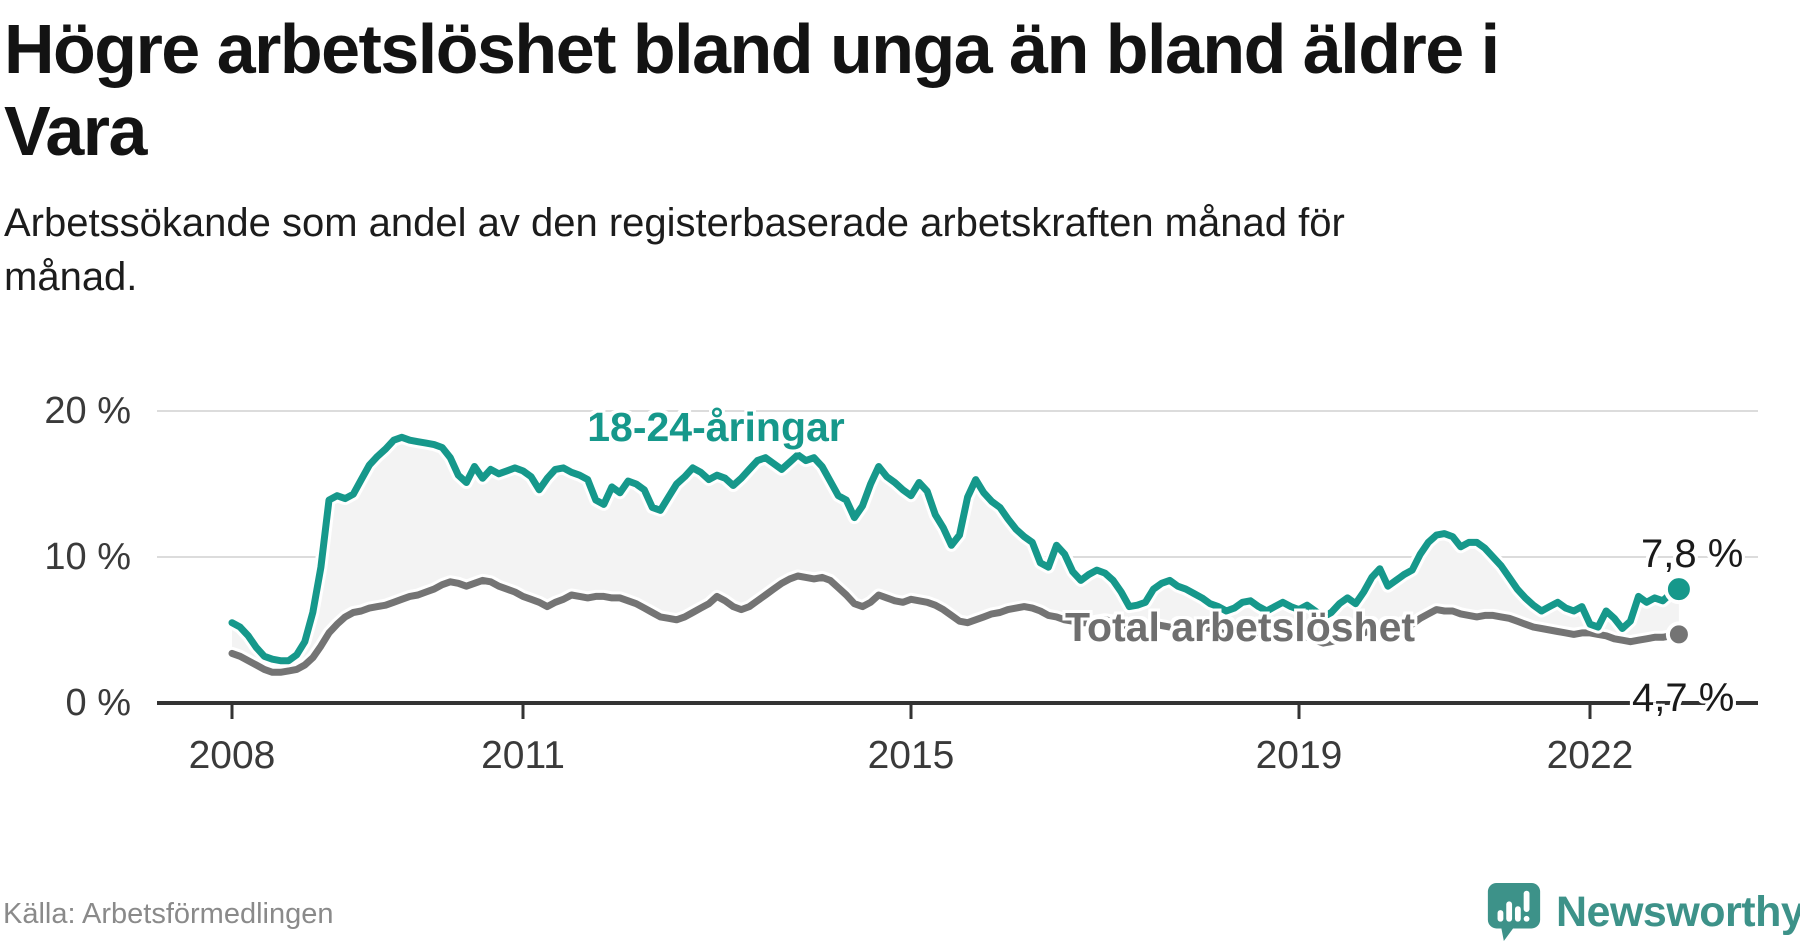  What do you see at coordinates (955, 624) in the screenshot?
I see `total-line` at bounding box center [955, 624].